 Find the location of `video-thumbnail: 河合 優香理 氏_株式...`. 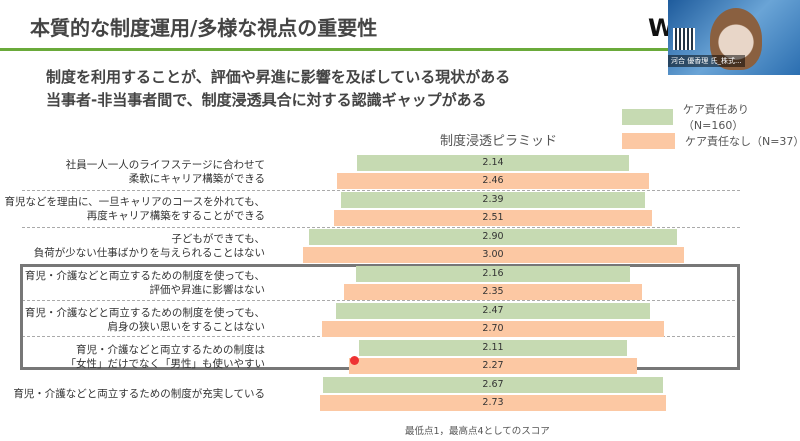

video-thumbnail: 河合 優香理 氏_株式... is located at coordinates (734, 37).